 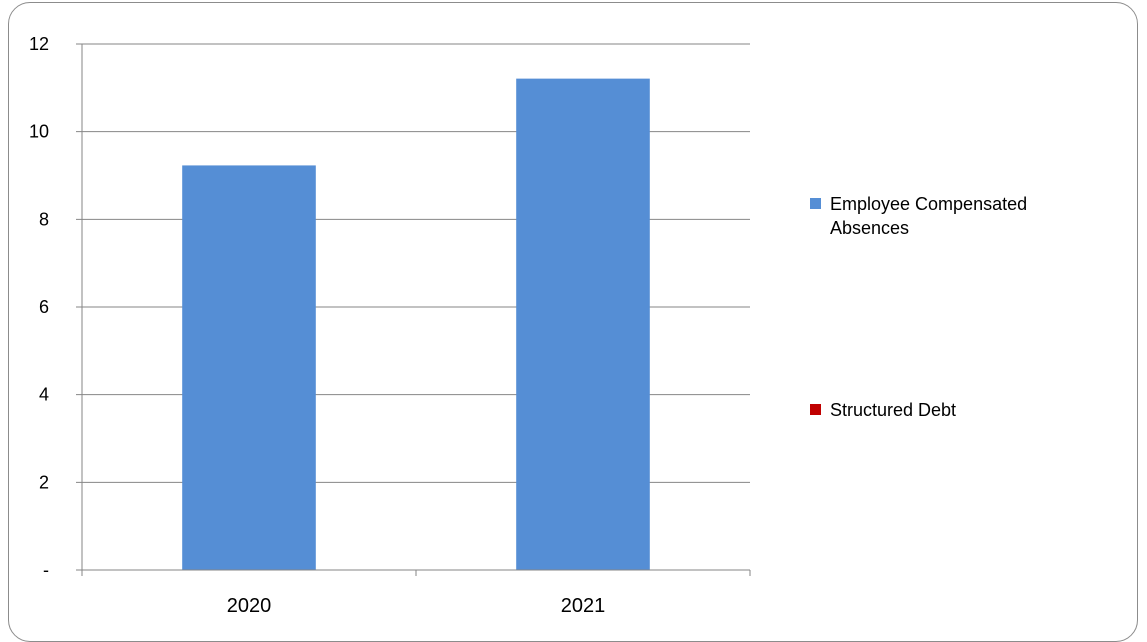 I want to click on legend-swatch-employee-compensated-absences, so click(x=815, y=203).